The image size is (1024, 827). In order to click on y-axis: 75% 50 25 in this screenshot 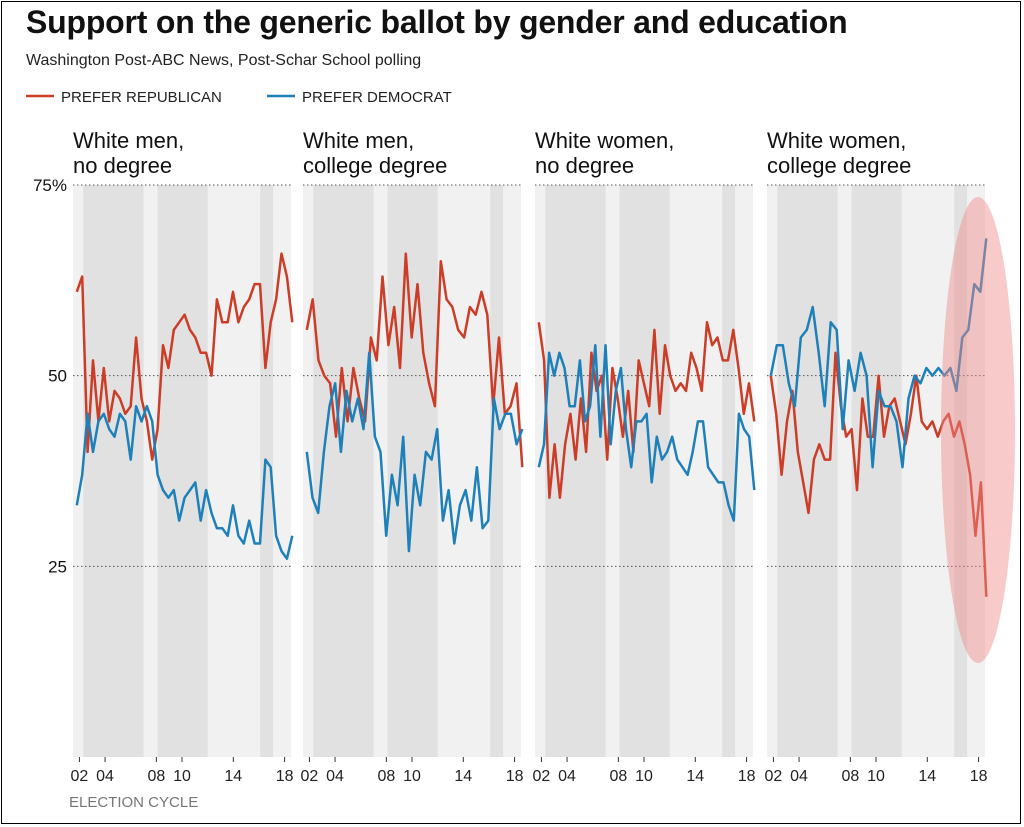, I will do `click(50, 376)`.